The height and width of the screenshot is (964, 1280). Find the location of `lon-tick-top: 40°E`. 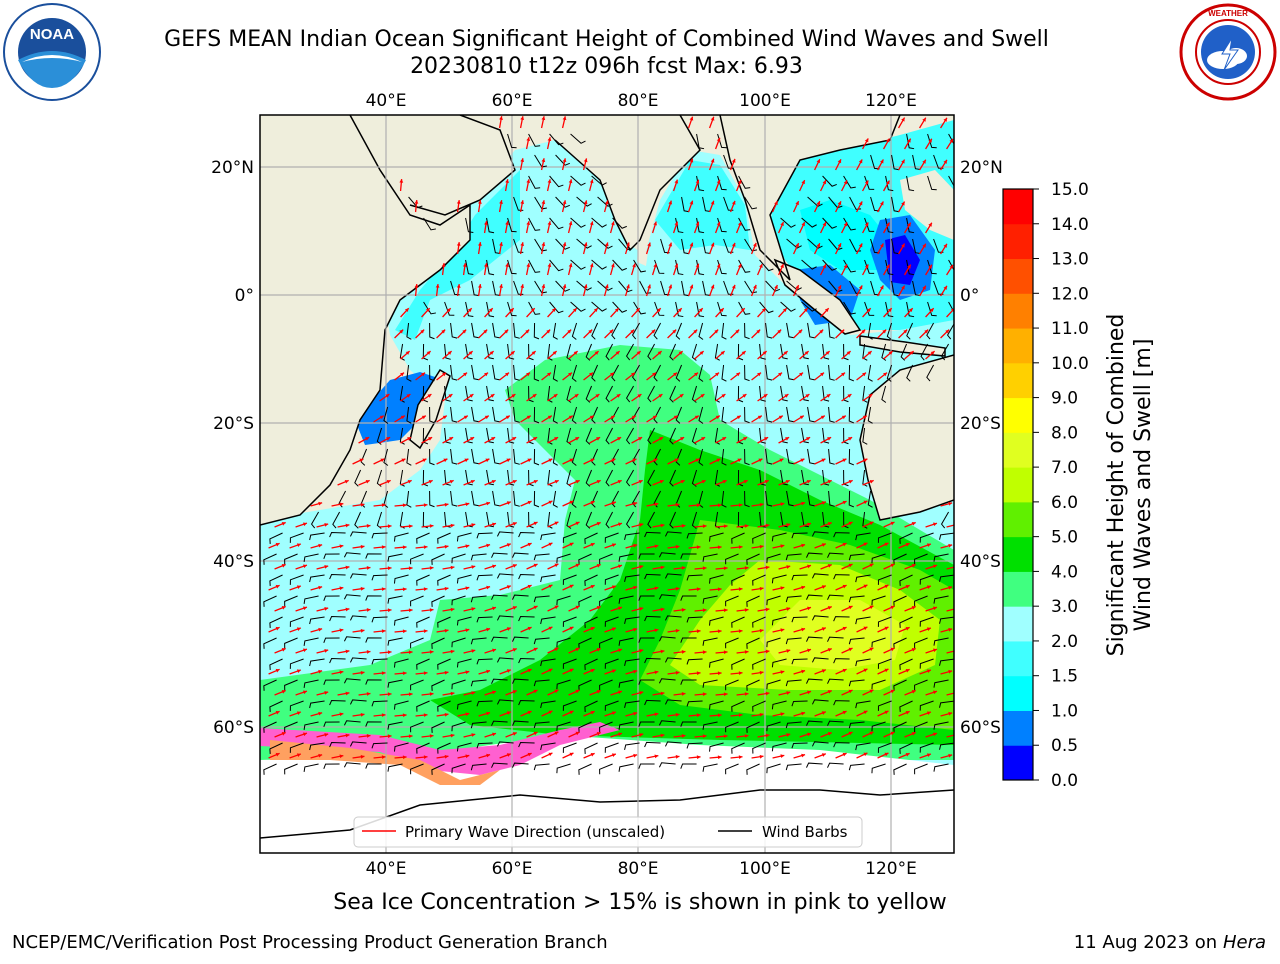

lon-tick-top: 40°E is located at coordinates (386, 101).